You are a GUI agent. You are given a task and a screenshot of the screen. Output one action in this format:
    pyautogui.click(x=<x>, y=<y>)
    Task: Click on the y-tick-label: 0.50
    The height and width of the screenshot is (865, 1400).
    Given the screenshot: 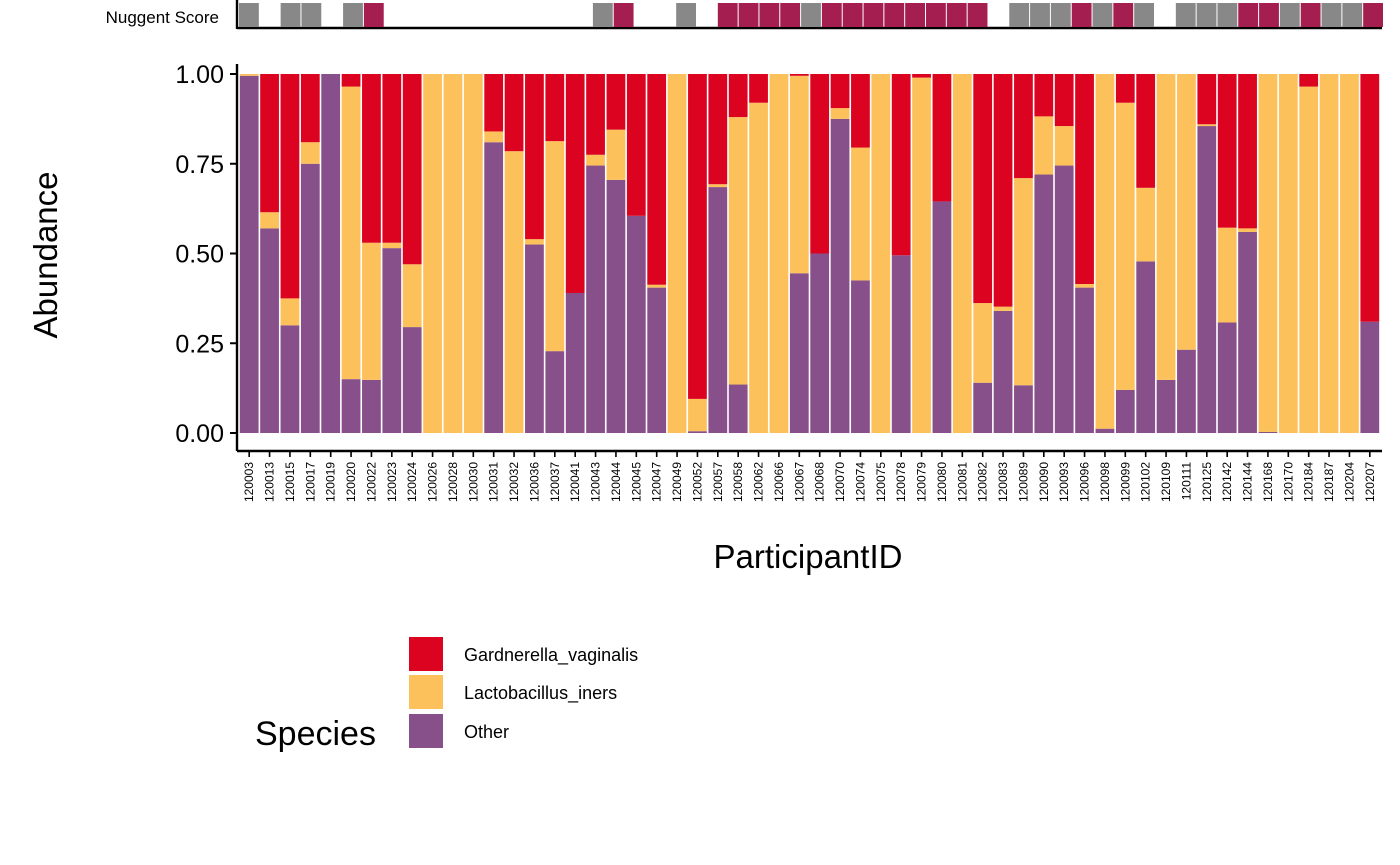 What is the action you would take?
    pyautogui.click(x=199, y=255)
    